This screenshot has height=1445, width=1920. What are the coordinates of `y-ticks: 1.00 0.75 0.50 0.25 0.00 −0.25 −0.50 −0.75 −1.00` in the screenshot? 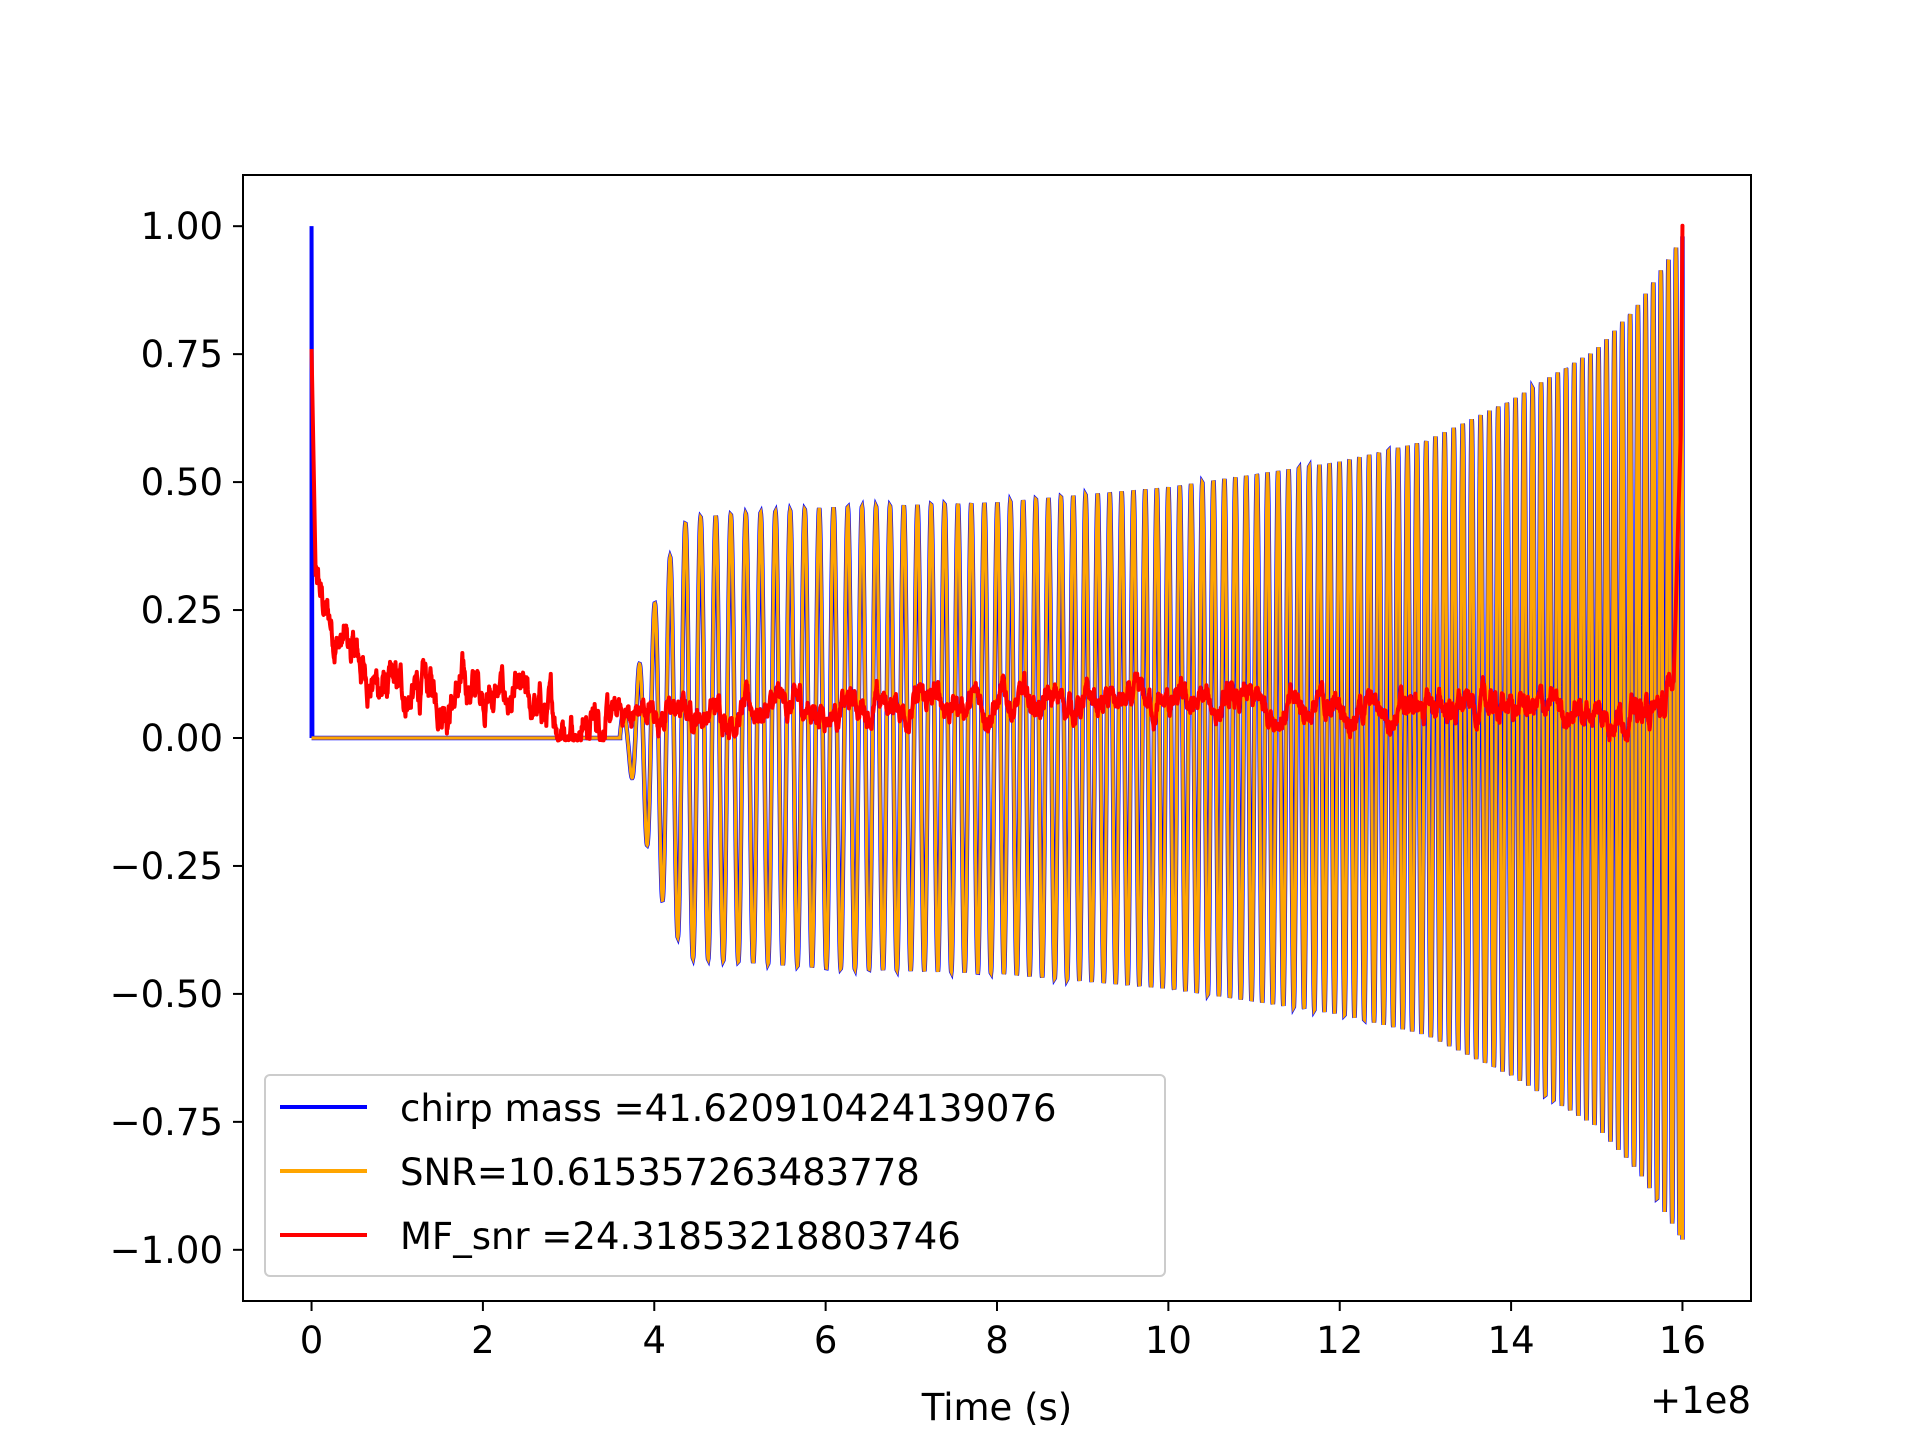 It's located at (176, 738).